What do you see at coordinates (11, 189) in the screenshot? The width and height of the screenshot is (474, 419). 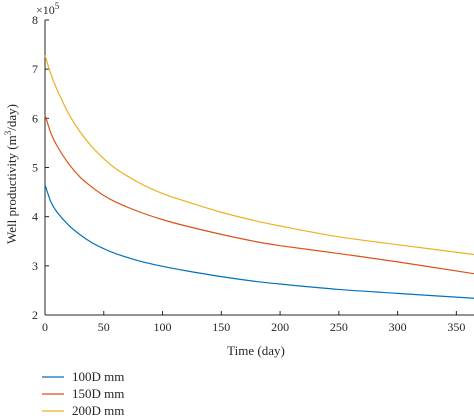 I see `y-axis-label-main: Well productivity (m` at bounding box center [11, 189].